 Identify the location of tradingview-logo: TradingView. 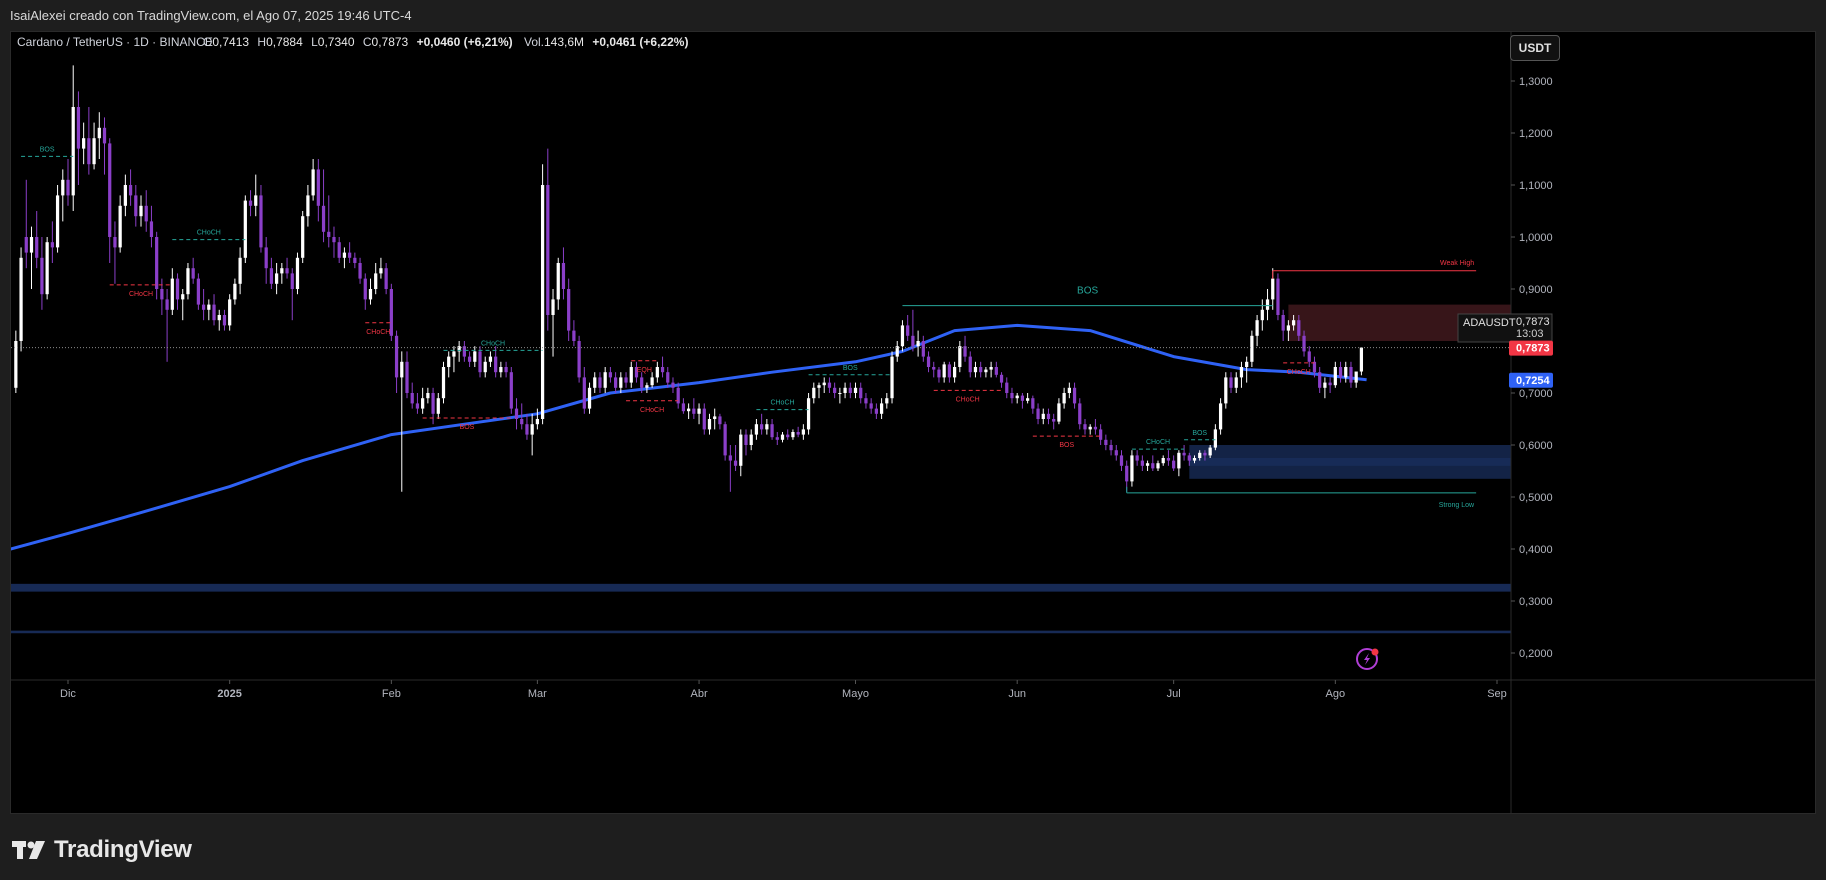
(102, 850).